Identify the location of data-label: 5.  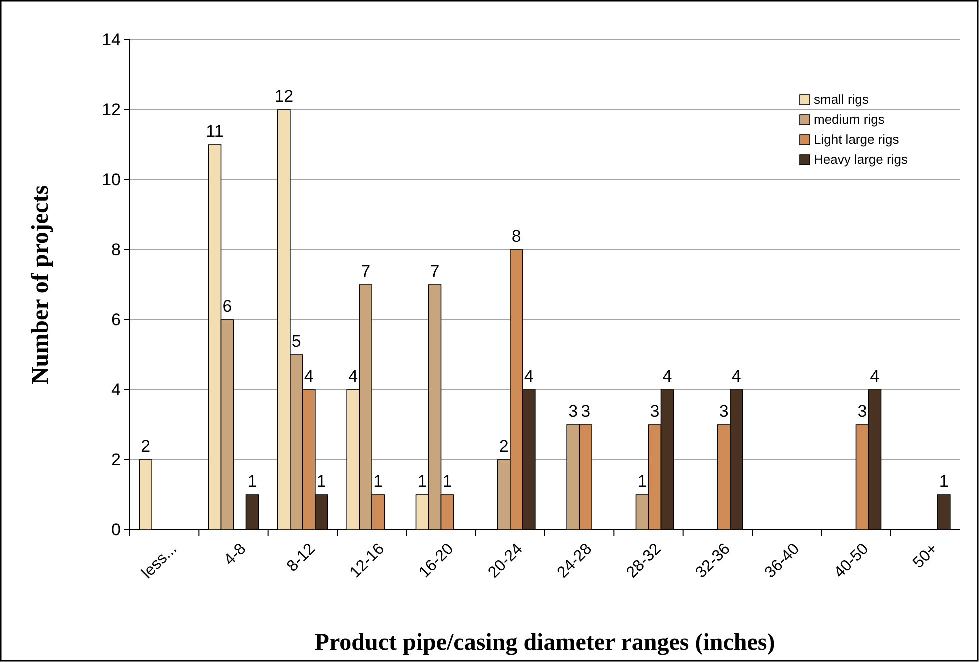
(297, 341).